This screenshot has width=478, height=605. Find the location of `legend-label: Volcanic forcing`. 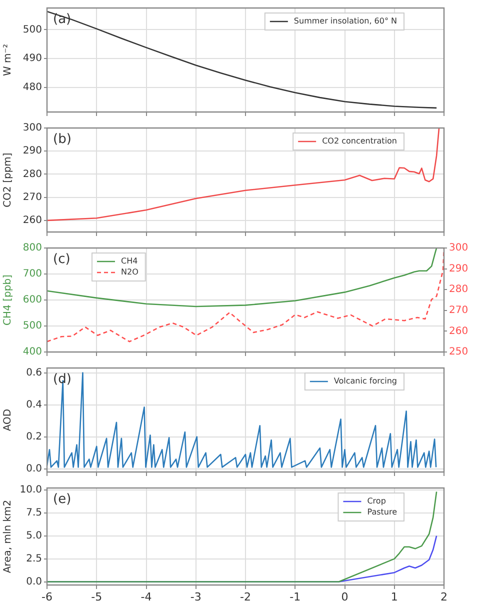

legend-label: Volcanic forcing is located at coordinates (366, 381).